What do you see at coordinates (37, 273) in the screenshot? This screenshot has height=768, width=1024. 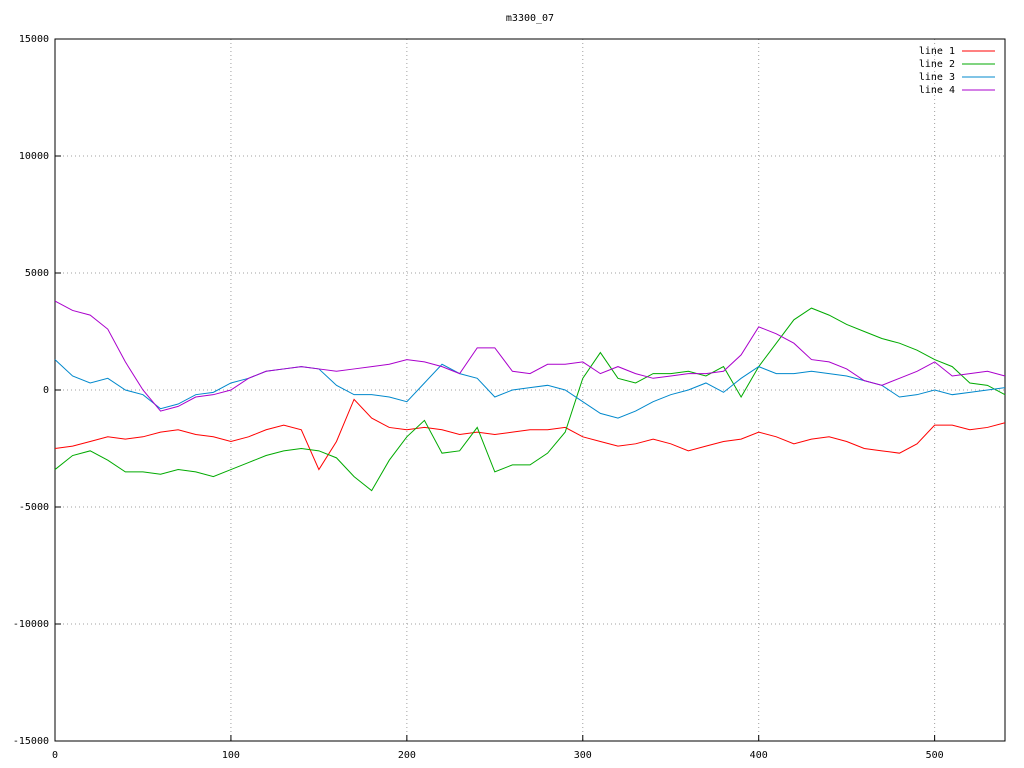 I see `y-tick-label: 5000` at bounding box center [37, 273].